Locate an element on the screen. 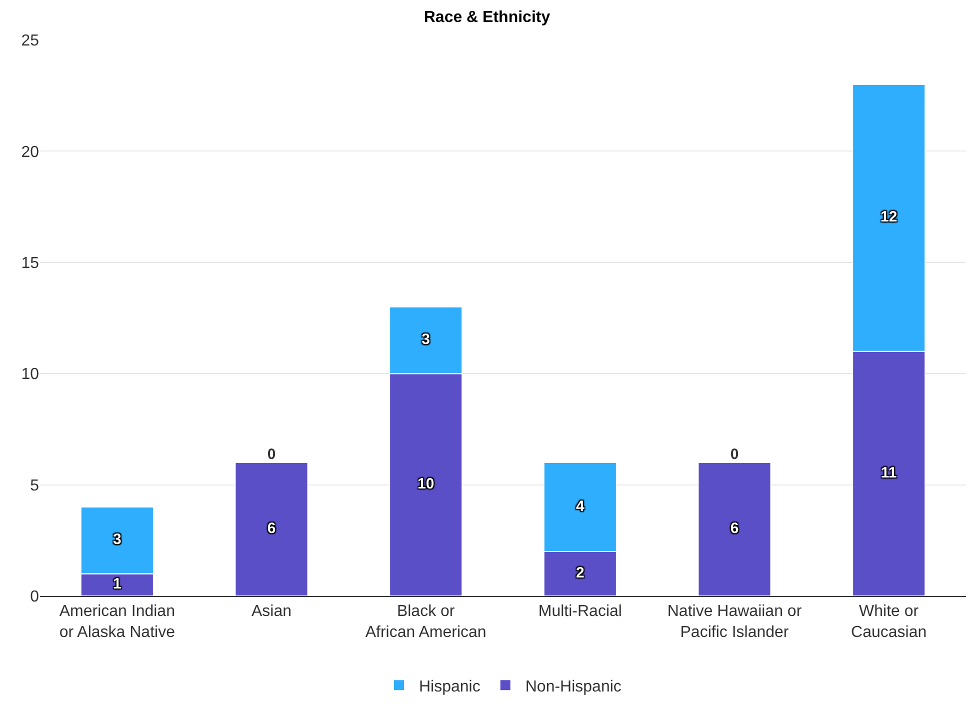 This screenshot has height=710, width=974. x-tick-label: American Indian or Alaska Native is located at coordinates (117, 622).